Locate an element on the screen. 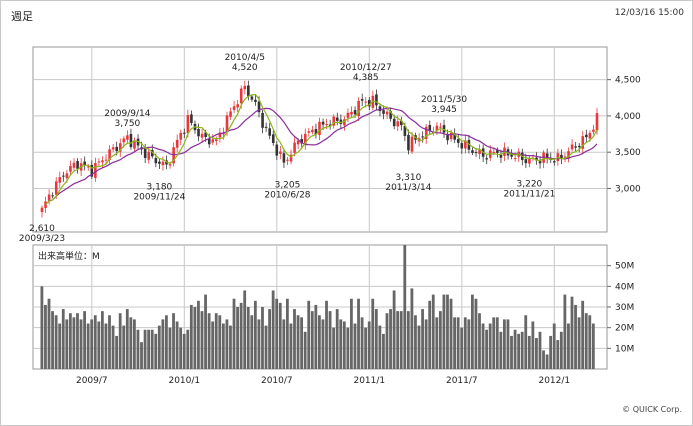  price-annotation: 4,520 is located at coordinates (245, 68).